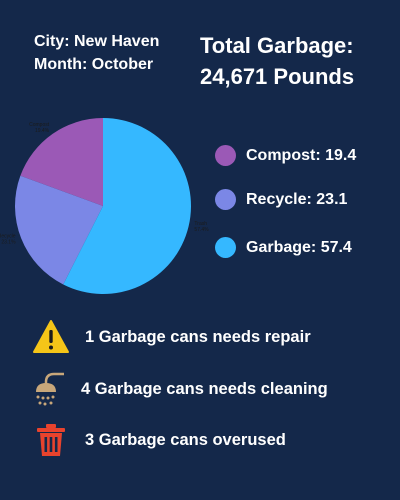 The height and width of the screenshot is (500, 400). Describe the element at coordinates (277, 76) in the screenshot. I see `total-garbage-value: 24,671 Pounds` at that location.